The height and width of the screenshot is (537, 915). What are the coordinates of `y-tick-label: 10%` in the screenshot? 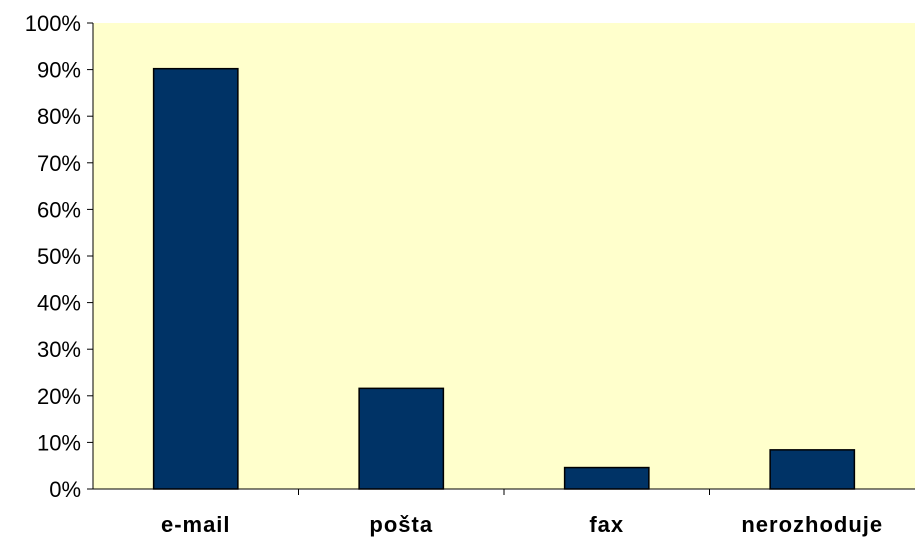 It's located at (59, 442).